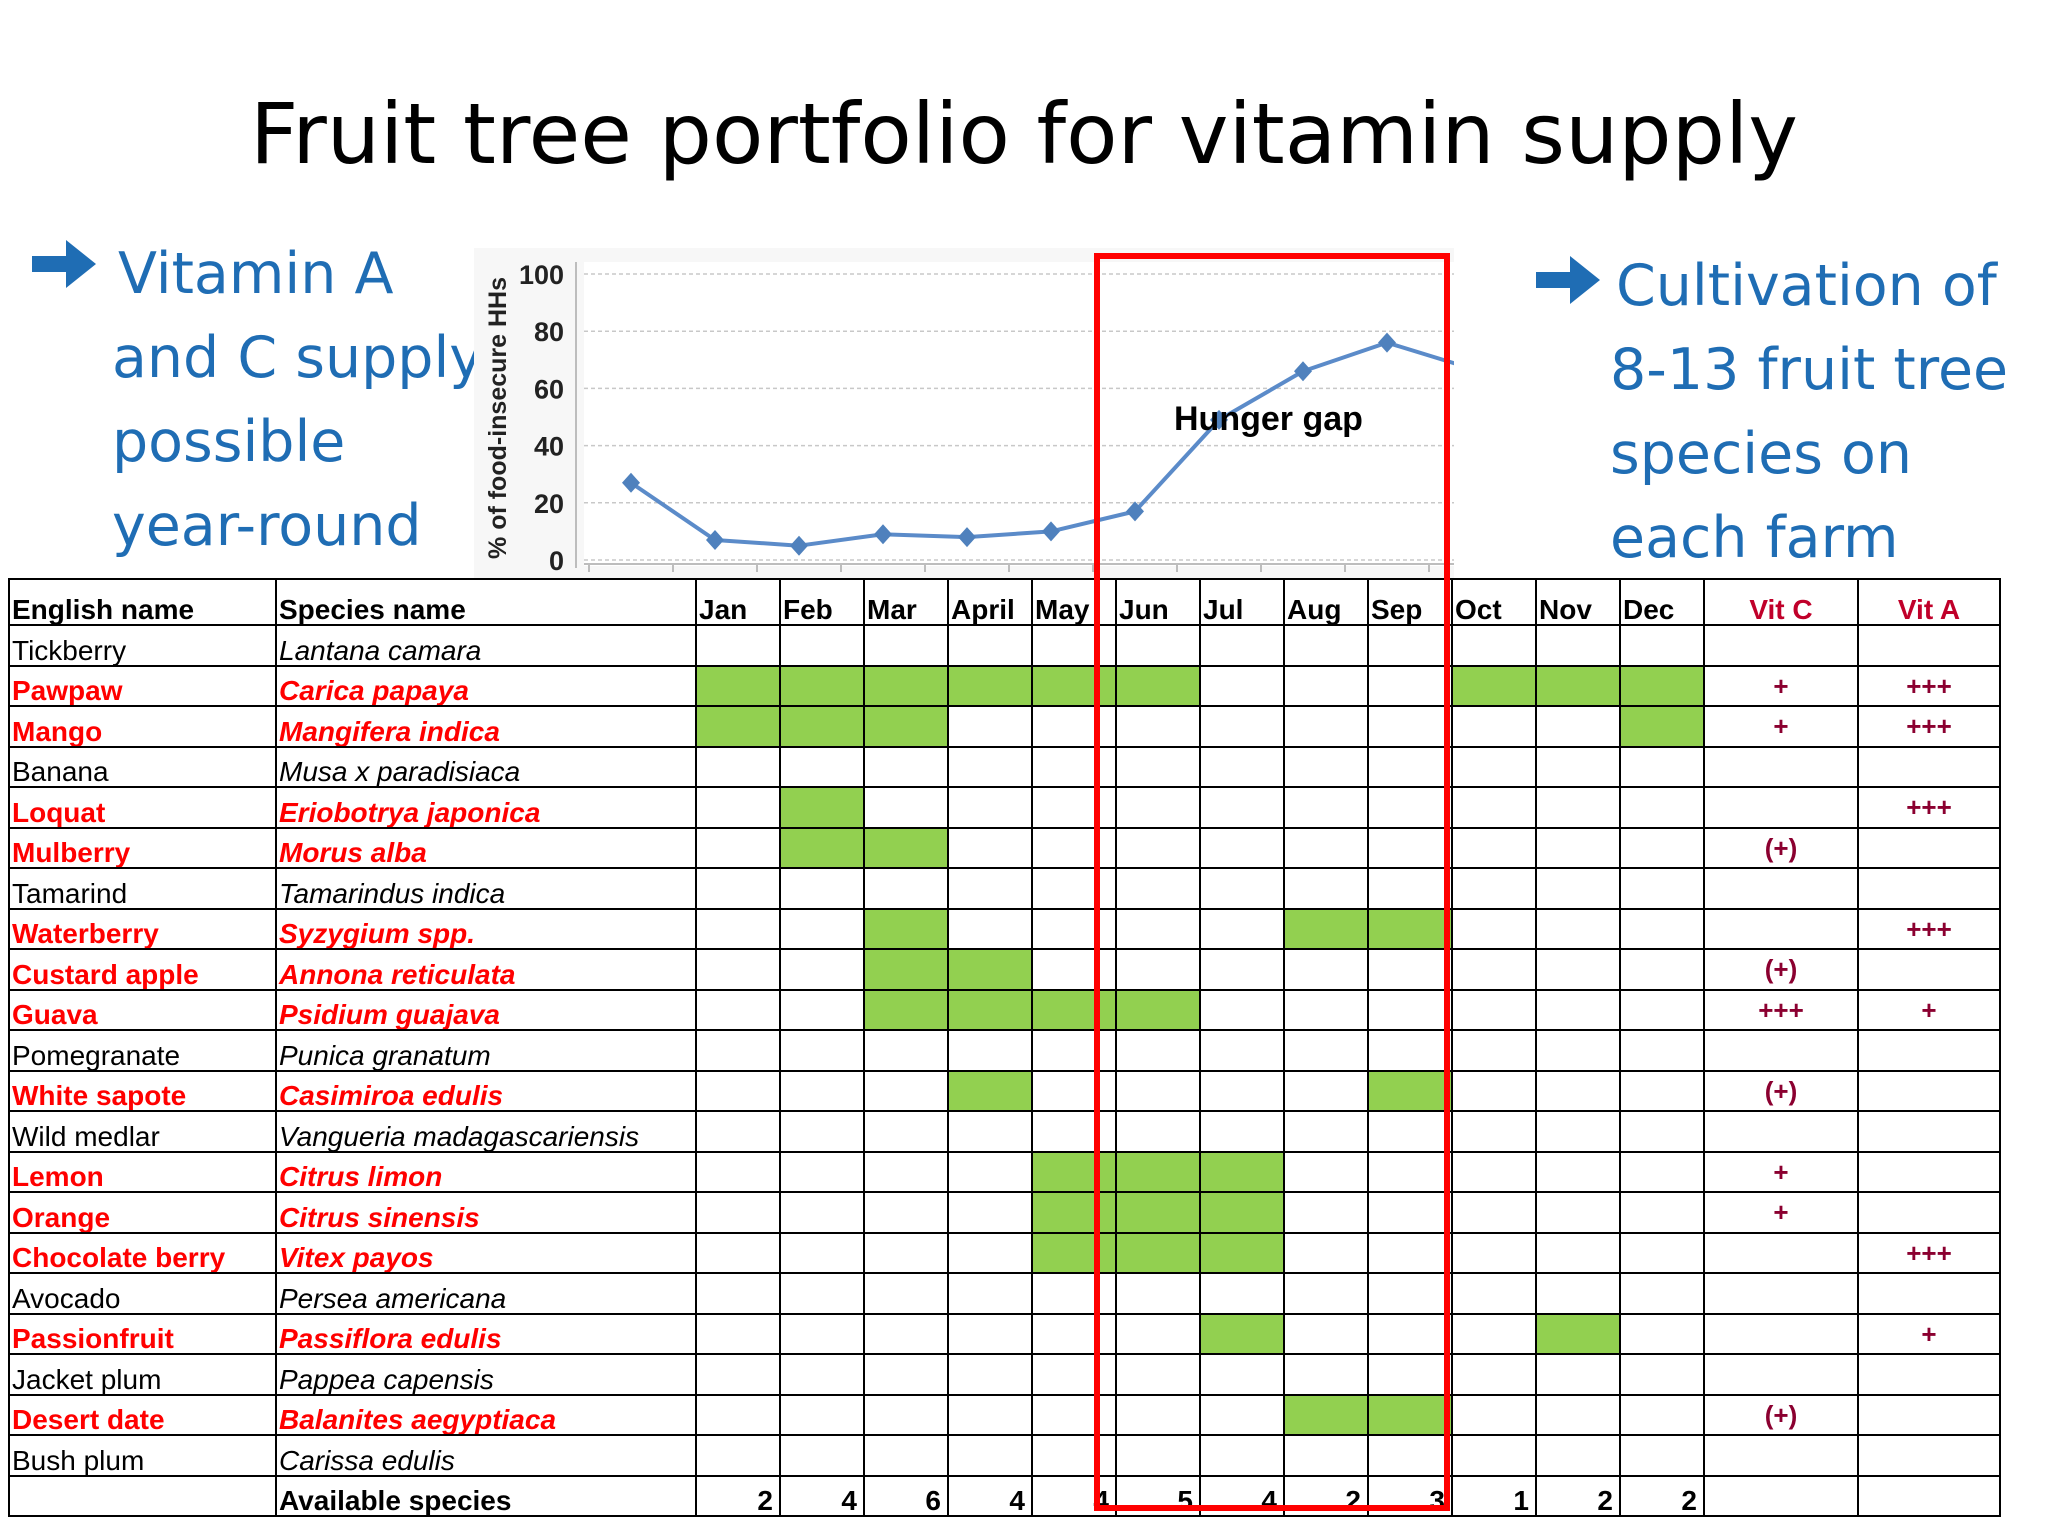  Describe the element at coordinates (142, 1171) in the screenshot. I see `english-name-cell: Lemon` at that location.